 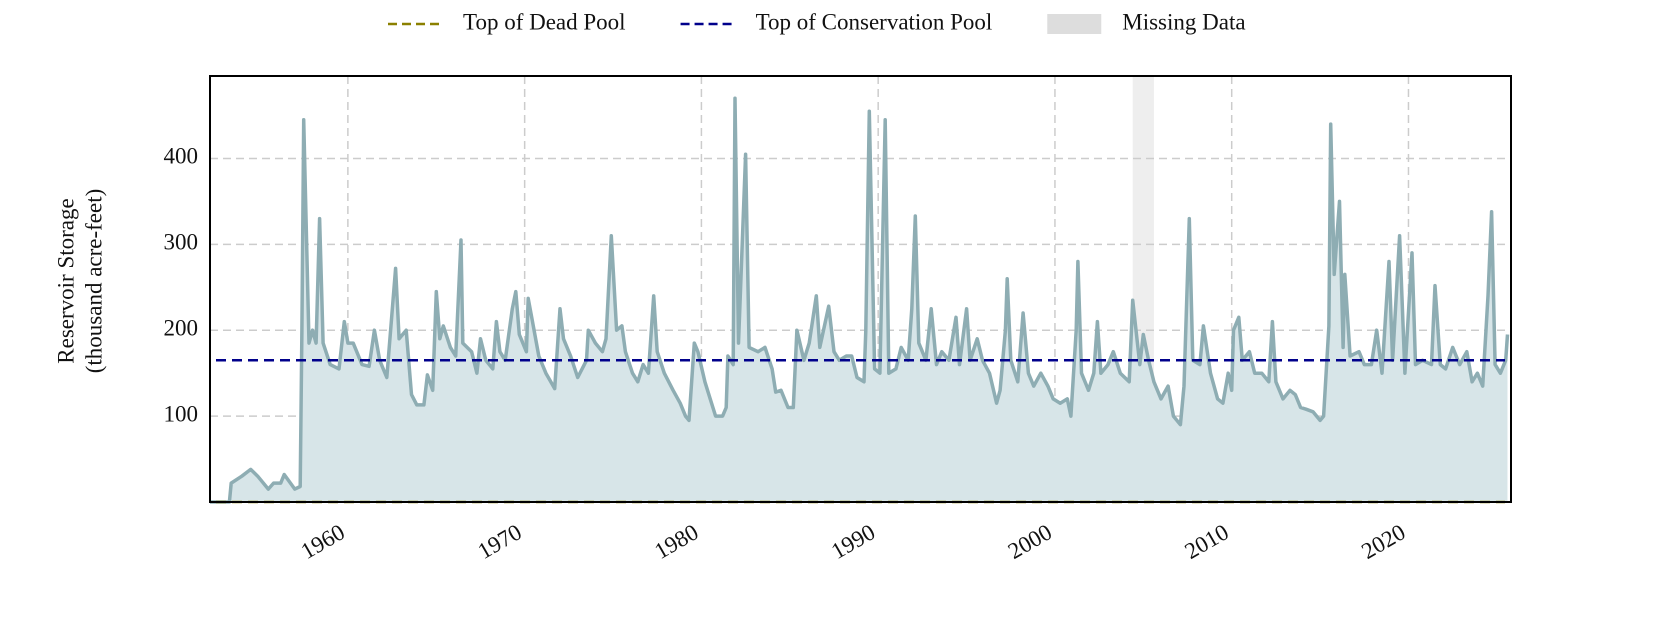 What do you see at coordinates (1383, 541) in the screenshot?
I see `x-tick-label: 2020` at bounding box center [1383, 541].